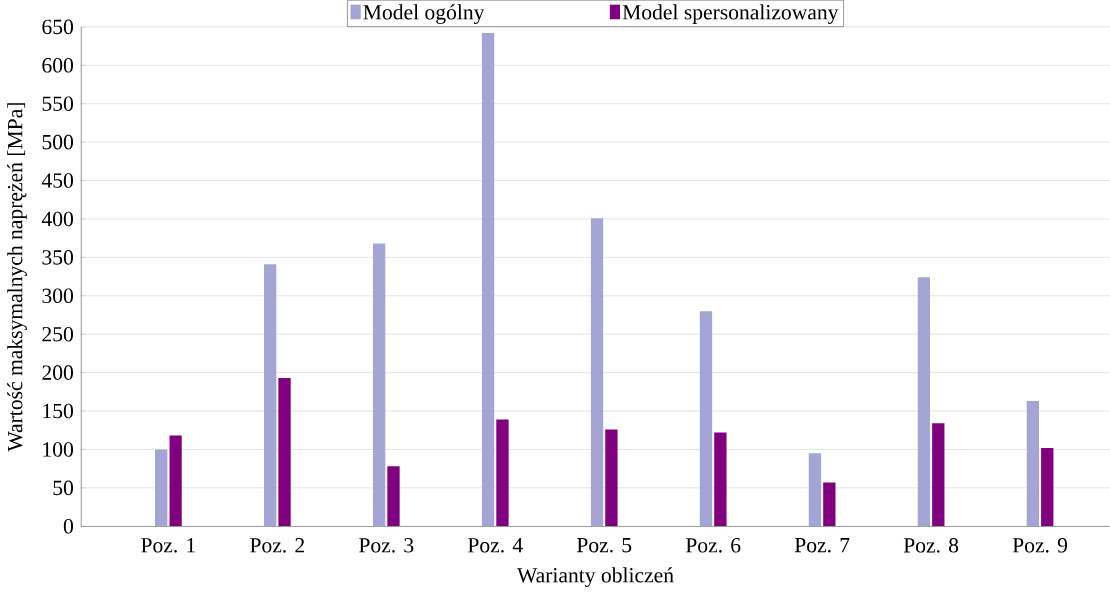 This screenshot has height=594, width=1110. I want to click on y-tick-label: 600, so click(58, 65).